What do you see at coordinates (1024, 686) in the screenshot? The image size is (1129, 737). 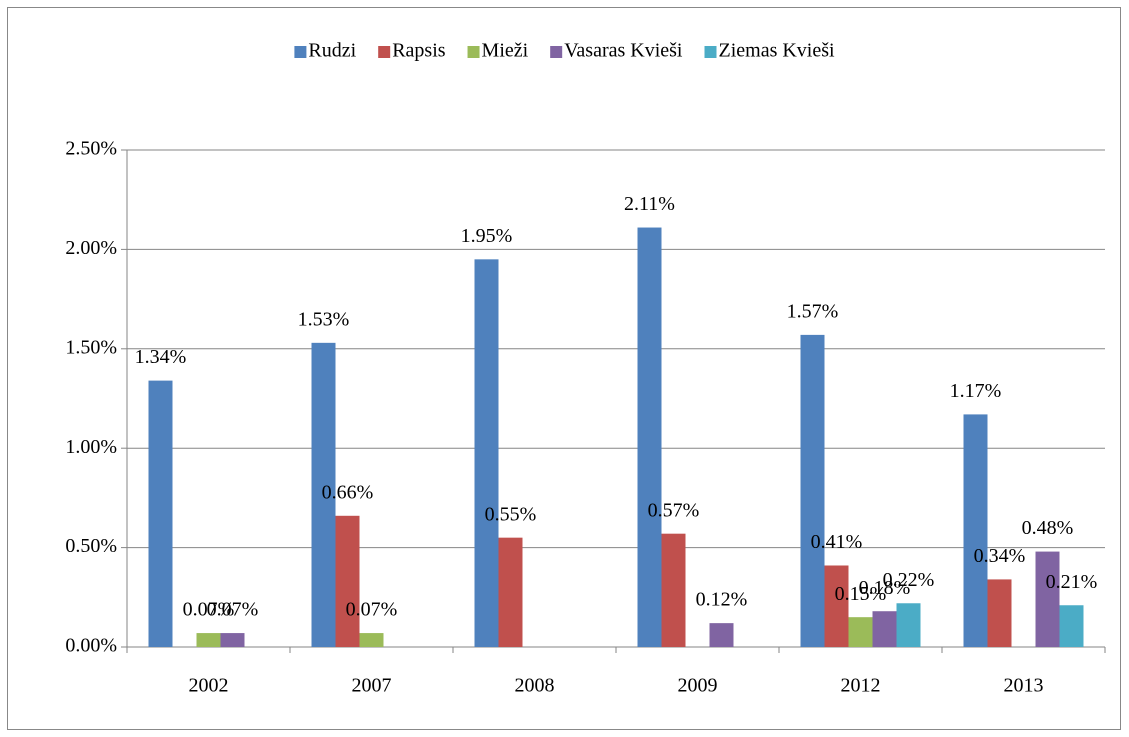 I see `x-tick-label: 2013` at bounding box center [1024, 686].